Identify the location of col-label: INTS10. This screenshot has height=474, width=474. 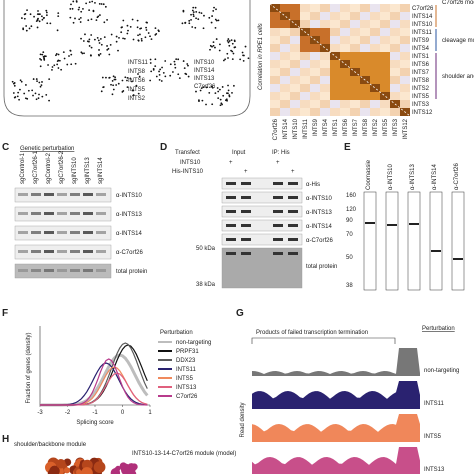
(296, 128).